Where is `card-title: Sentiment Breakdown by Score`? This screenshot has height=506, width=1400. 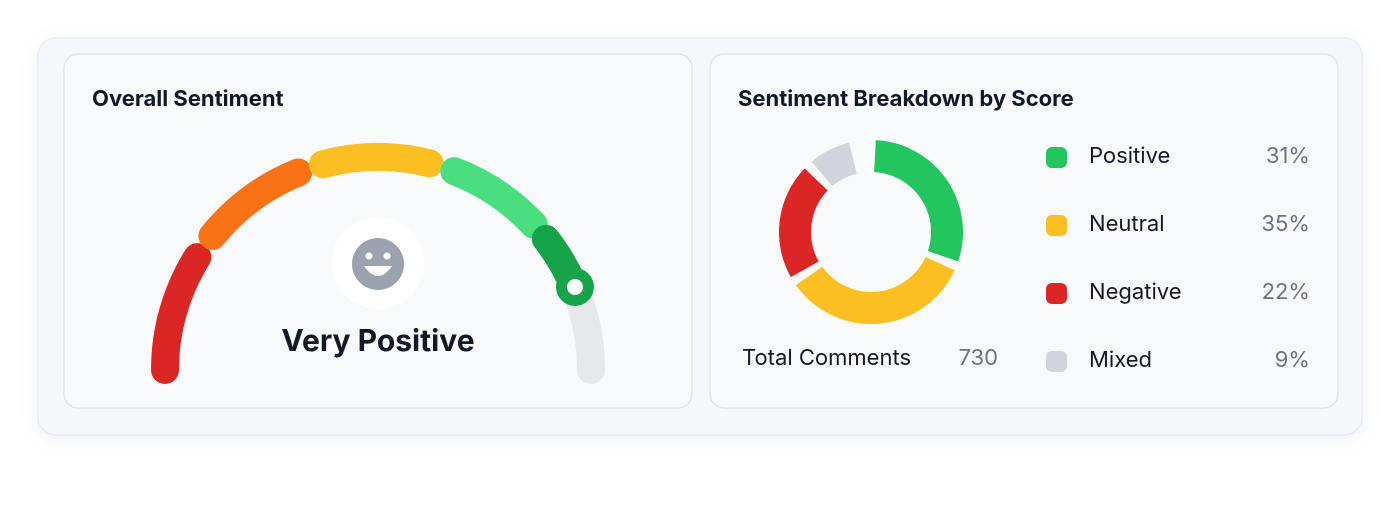
card-title: Sentiment Breakdown by Score is located at coordinates (906, 99).